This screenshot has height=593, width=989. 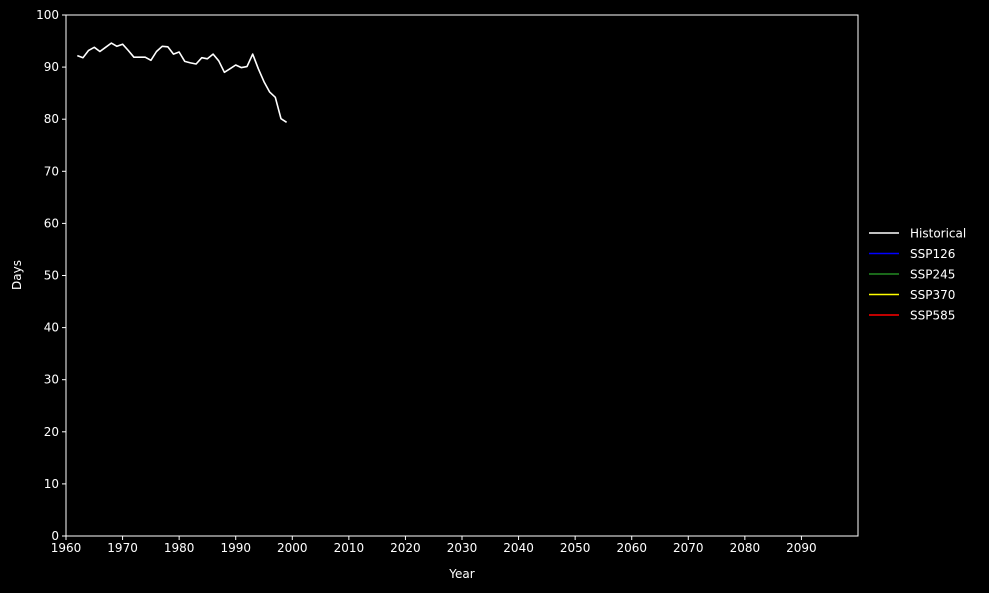 What do you see at coordinates (51, 484) in the screenshot?
I see `y-tick-label: 10` at bounding box center [51, 484].